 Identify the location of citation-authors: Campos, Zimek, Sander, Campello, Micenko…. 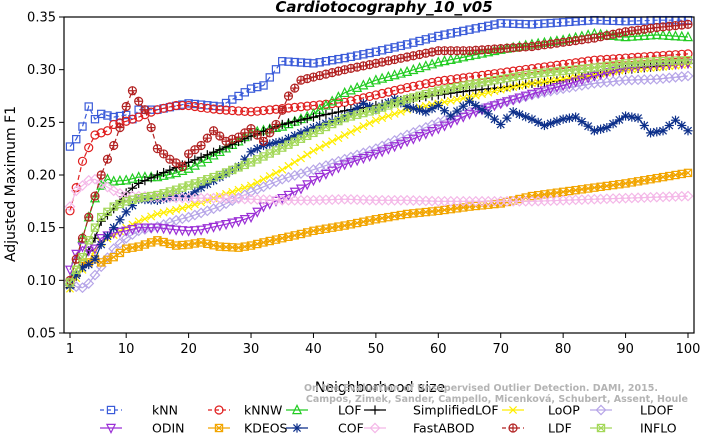
(497, 399).